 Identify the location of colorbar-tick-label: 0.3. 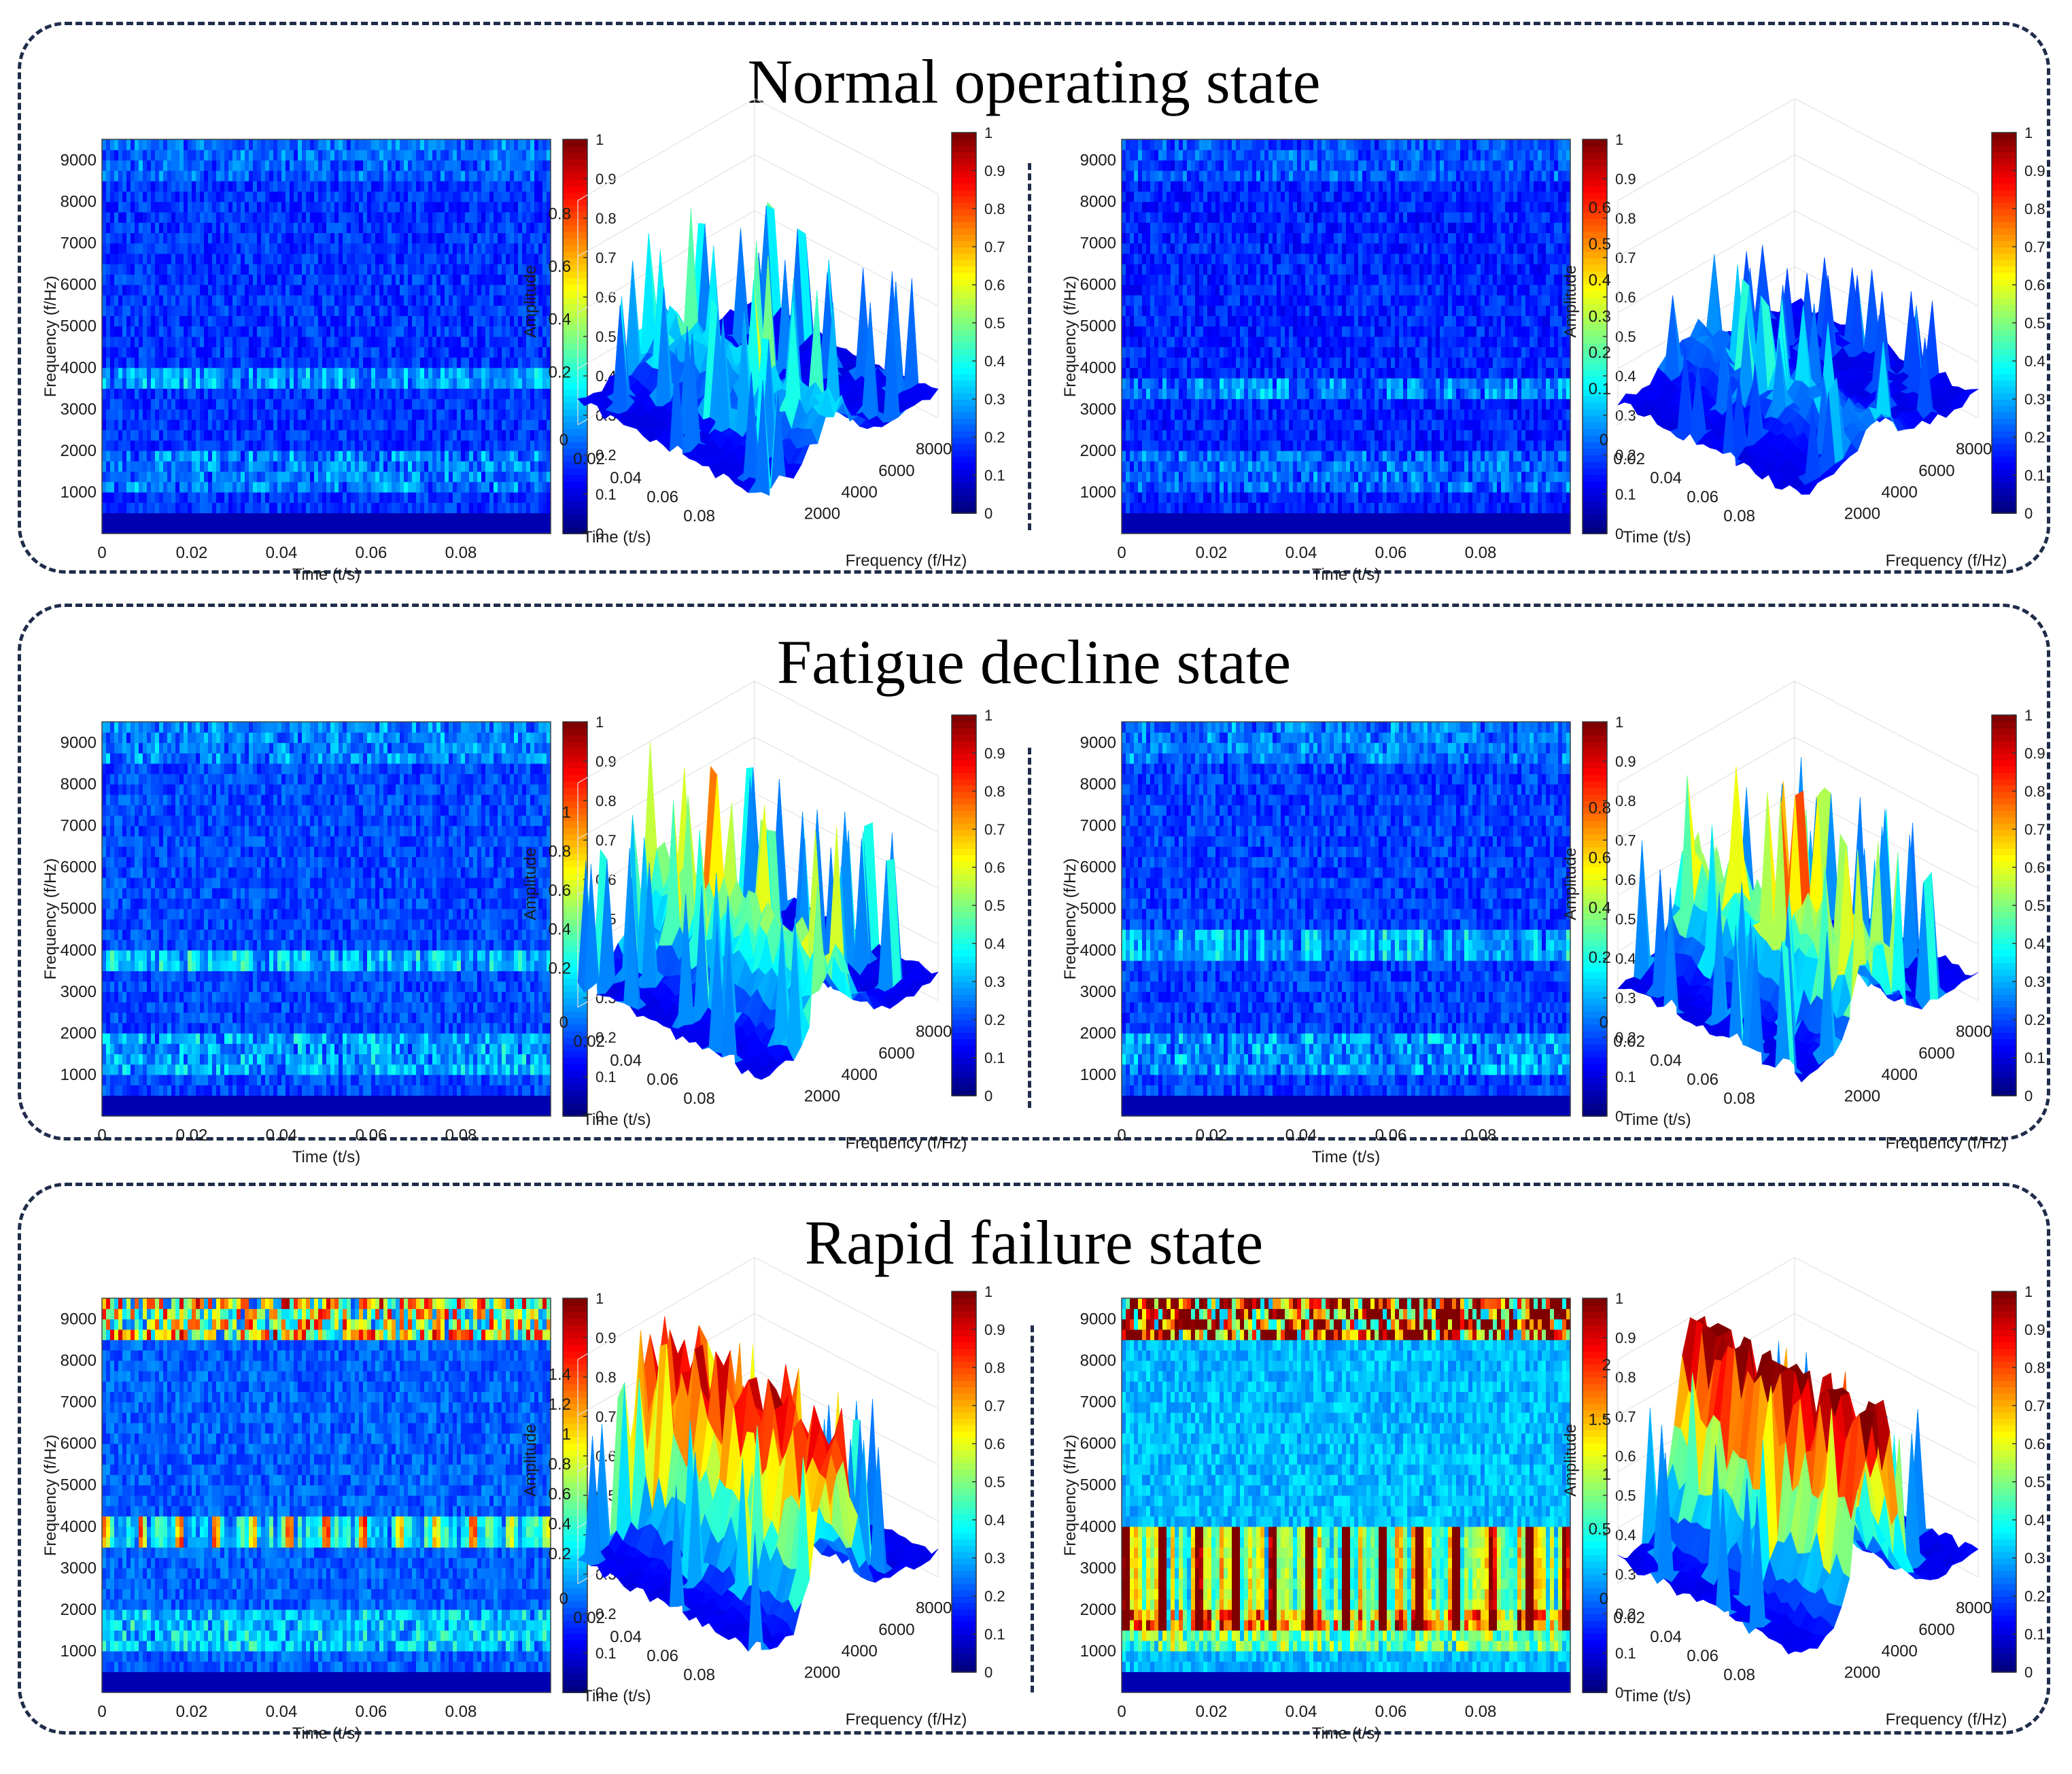
(2034, 982).